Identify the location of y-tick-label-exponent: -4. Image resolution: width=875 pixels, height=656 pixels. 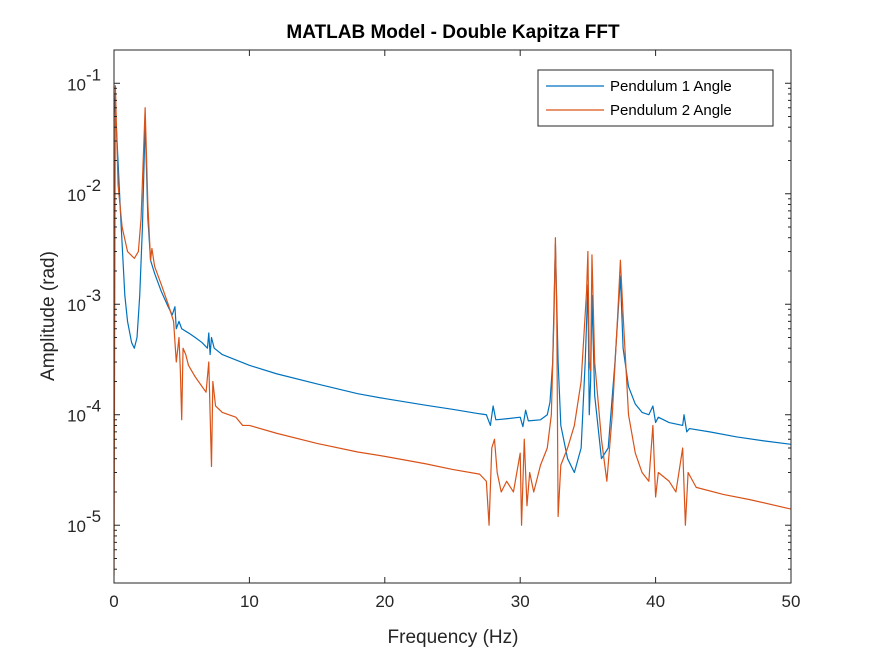
(93, 406).